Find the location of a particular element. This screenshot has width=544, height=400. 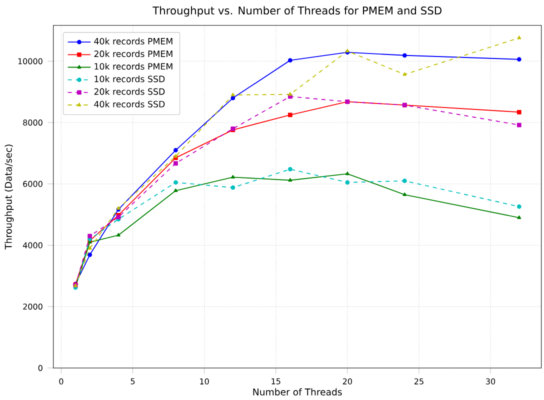

y-axis-title: Throughput (Data/sec) is located at coordinates (9, 197).